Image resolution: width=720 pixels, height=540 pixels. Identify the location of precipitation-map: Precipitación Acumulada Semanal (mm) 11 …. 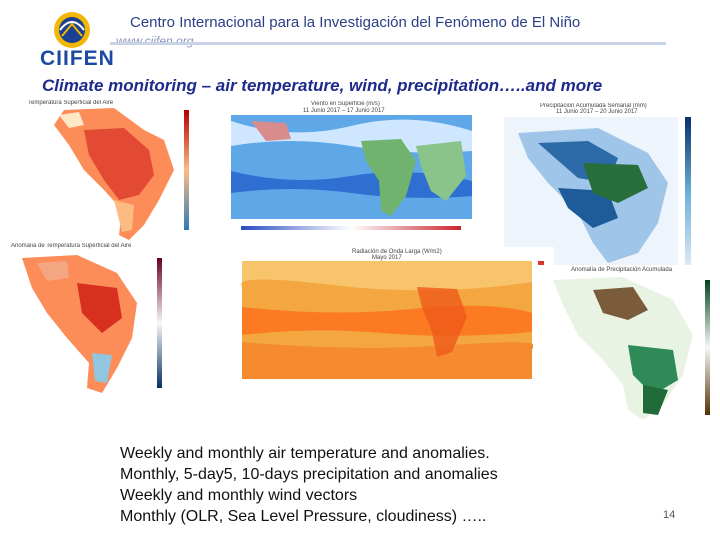
(598, 186).